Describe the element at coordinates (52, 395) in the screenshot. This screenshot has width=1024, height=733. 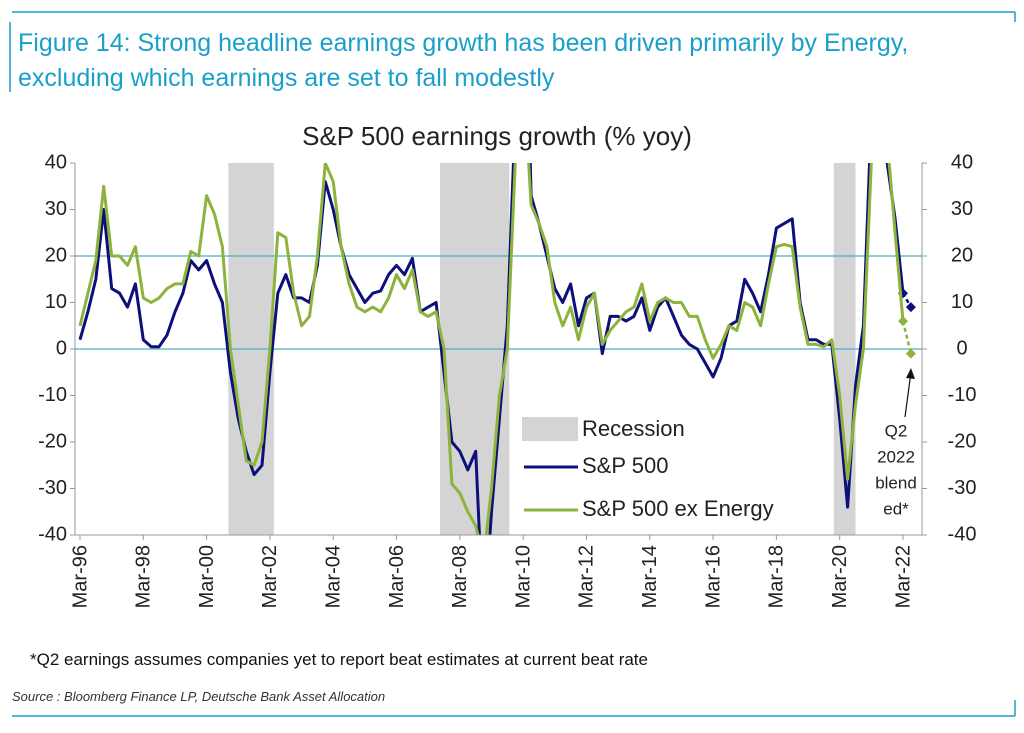
I see `y-tick-label: -10` at that location.